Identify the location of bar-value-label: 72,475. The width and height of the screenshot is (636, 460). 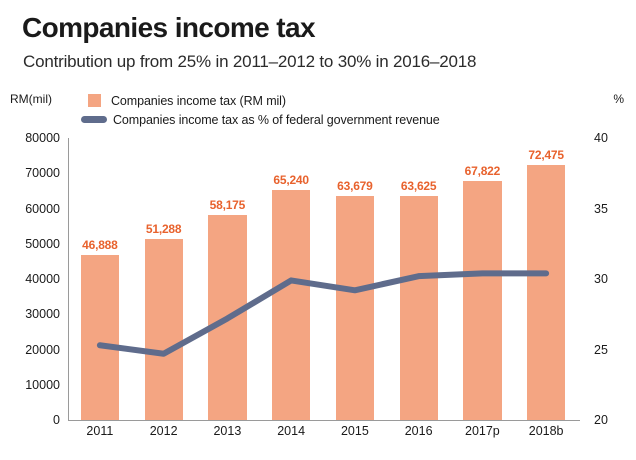
(546, 154).